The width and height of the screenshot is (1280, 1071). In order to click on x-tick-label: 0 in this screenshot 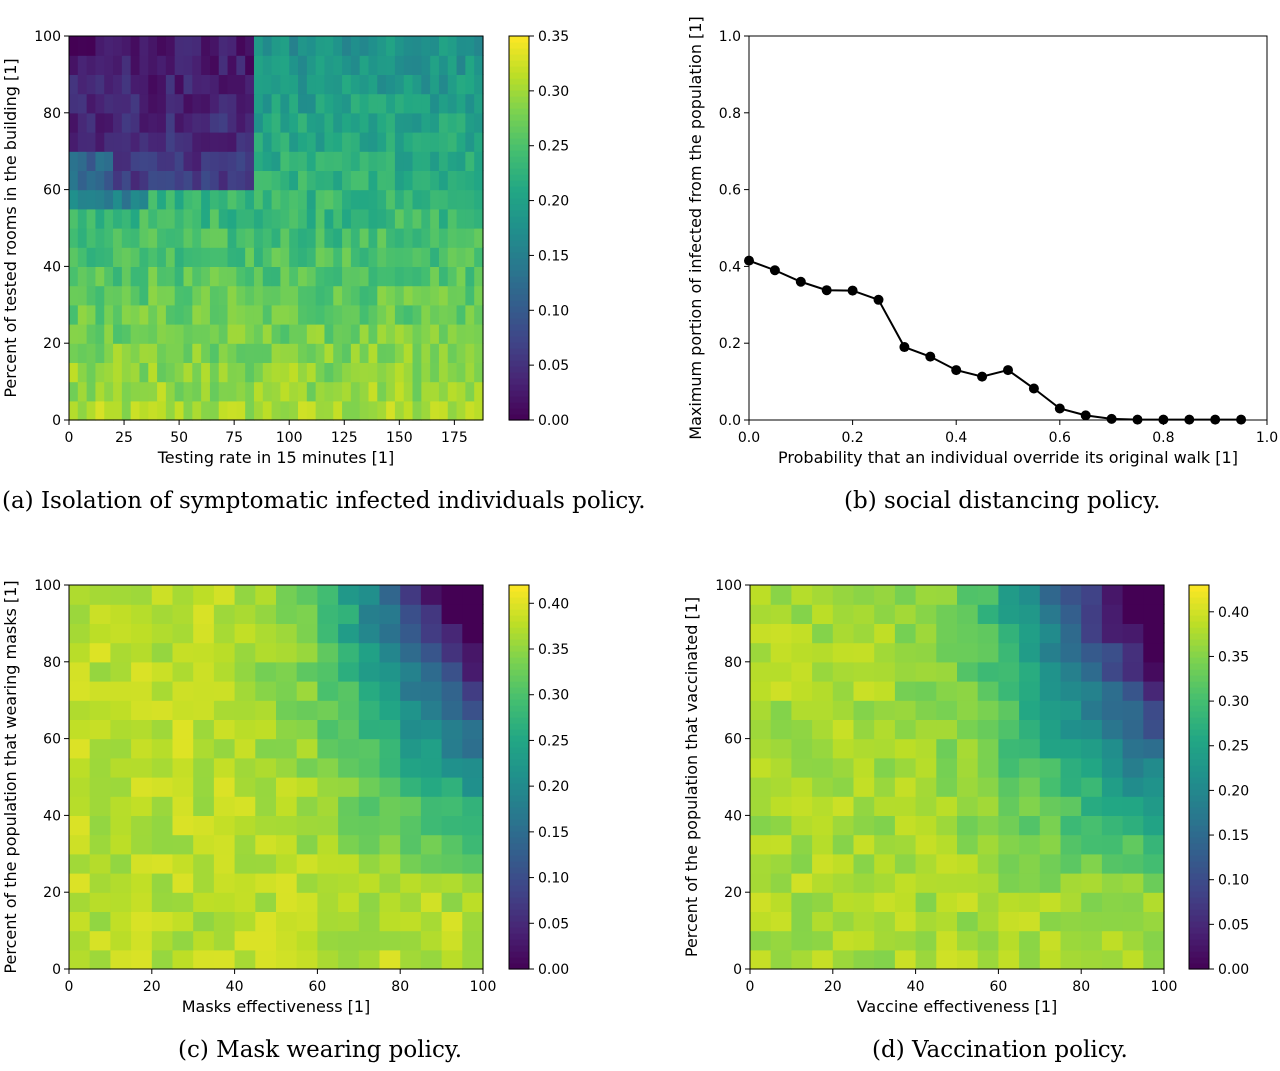, I will do `click(69, 987)`.